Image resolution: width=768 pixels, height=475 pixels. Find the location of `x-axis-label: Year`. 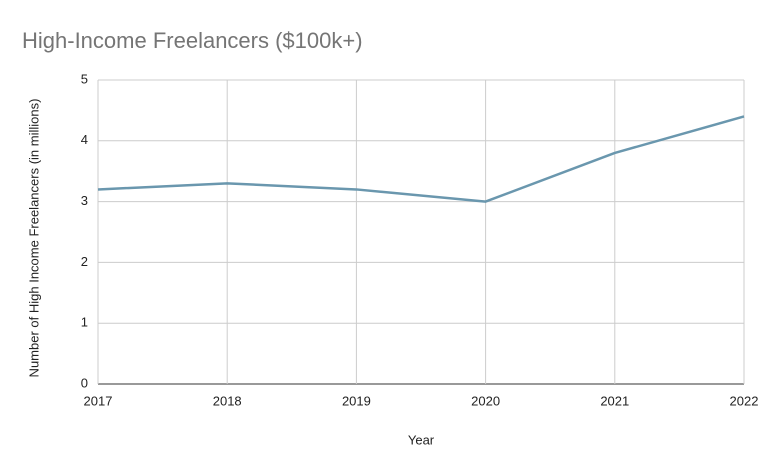

x-axis-label: Year is located at coordinates (421, 439).